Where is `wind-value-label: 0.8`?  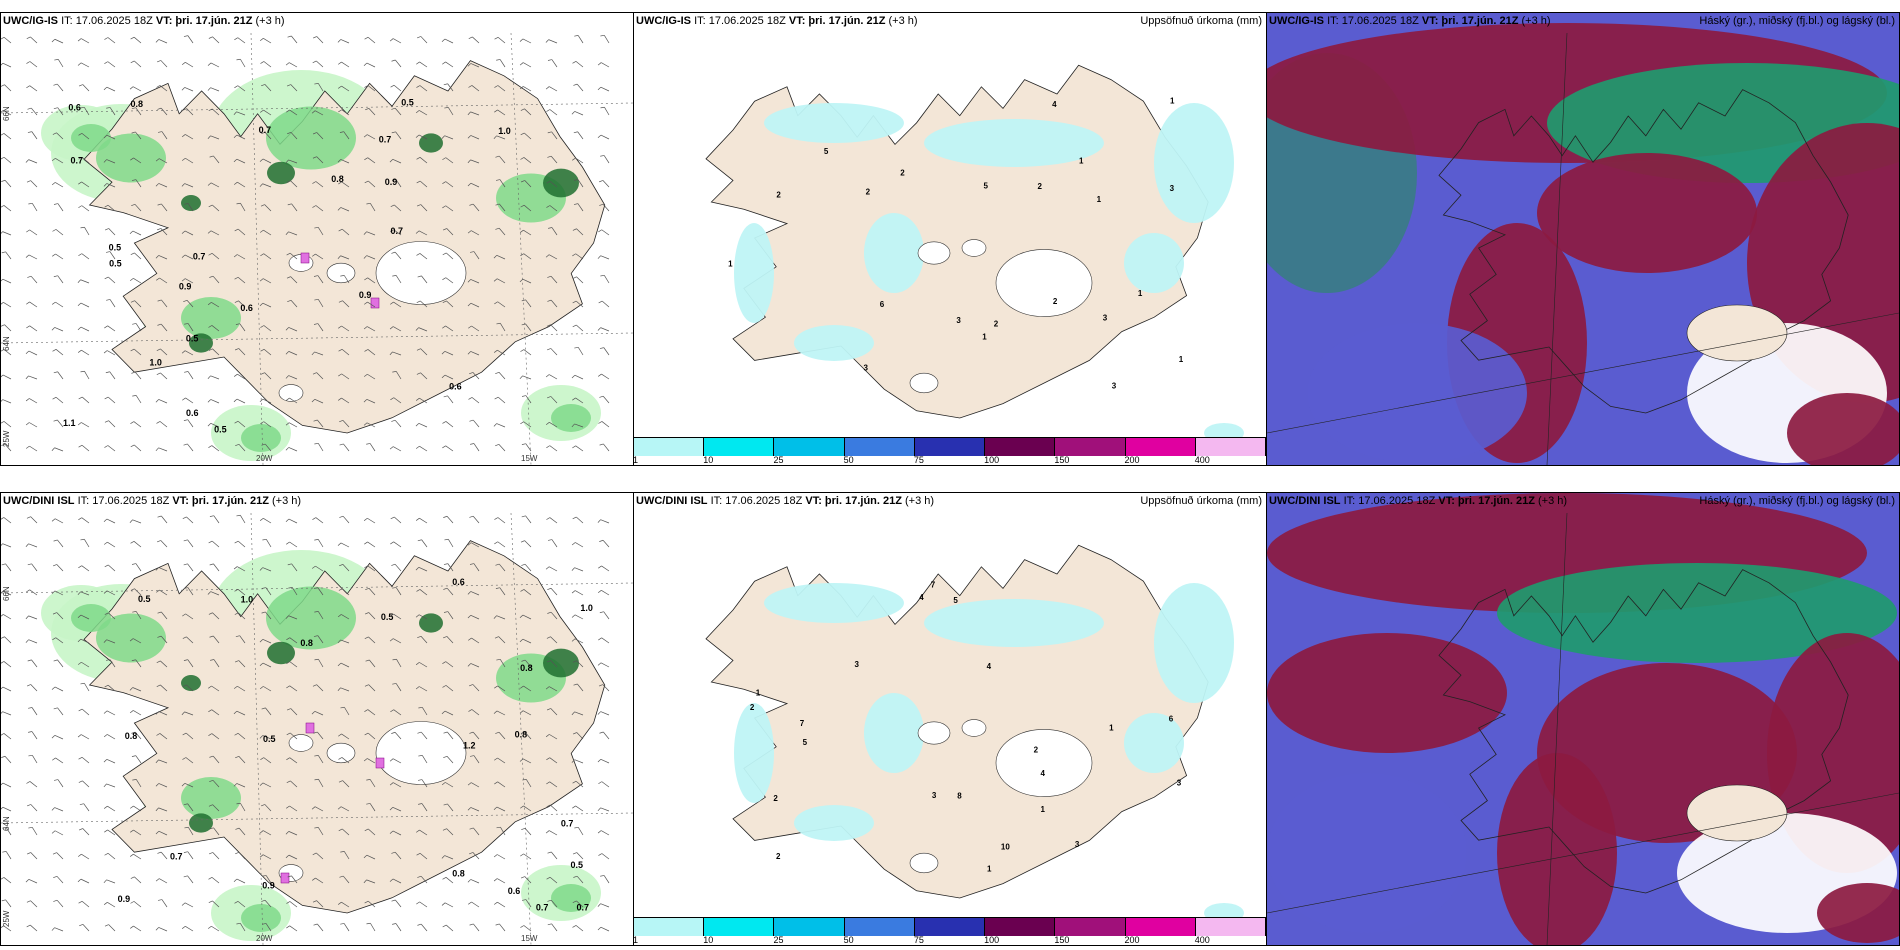
wind-value-label: 0.8 is located at coordinates (337, 179).